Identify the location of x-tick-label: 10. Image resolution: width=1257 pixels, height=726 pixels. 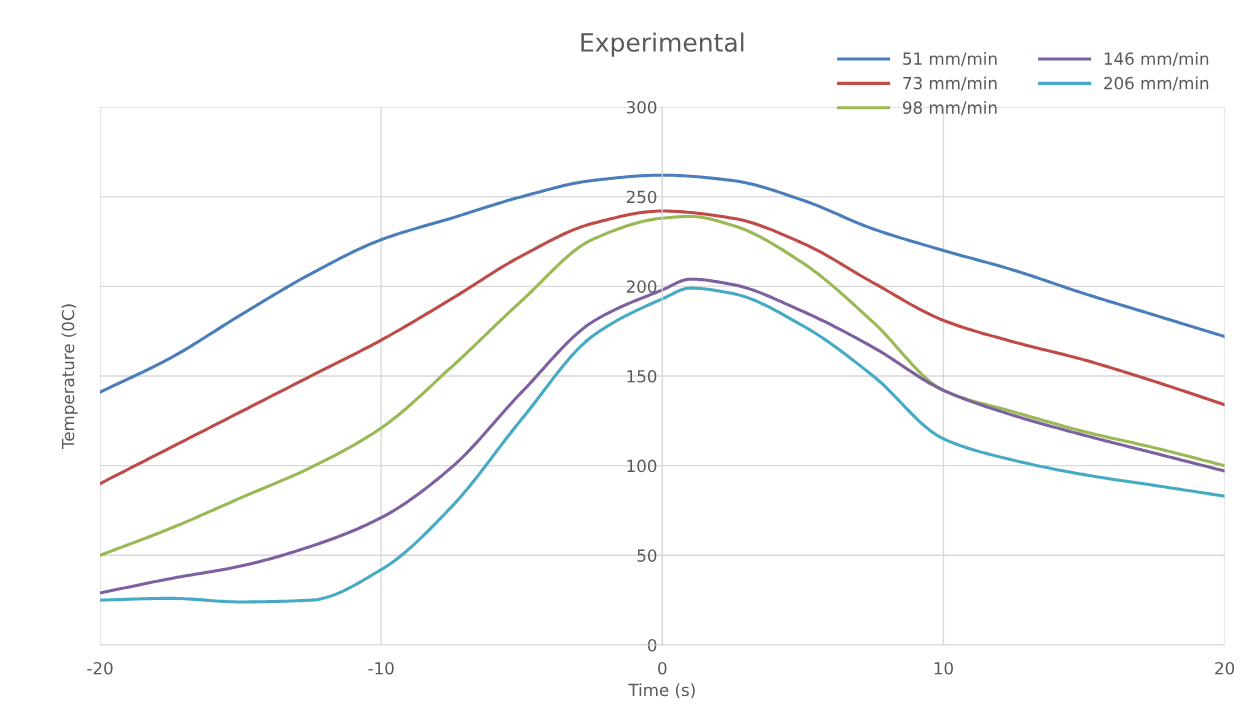
(943, 668).